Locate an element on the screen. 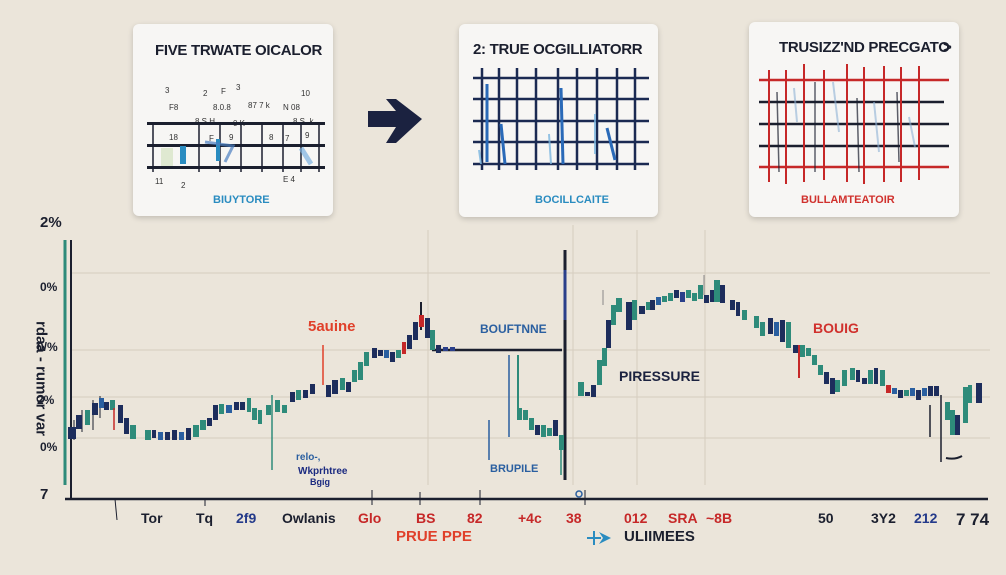 This screenshot has width=1006, height=575. x-tick: BS is located at coordinates (426, 518).